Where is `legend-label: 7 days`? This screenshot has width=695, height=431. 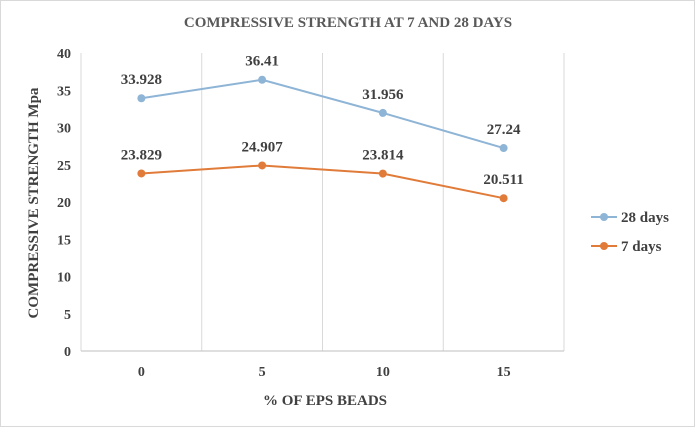
legend-label: 7 days is located at coordinates (641, 247).